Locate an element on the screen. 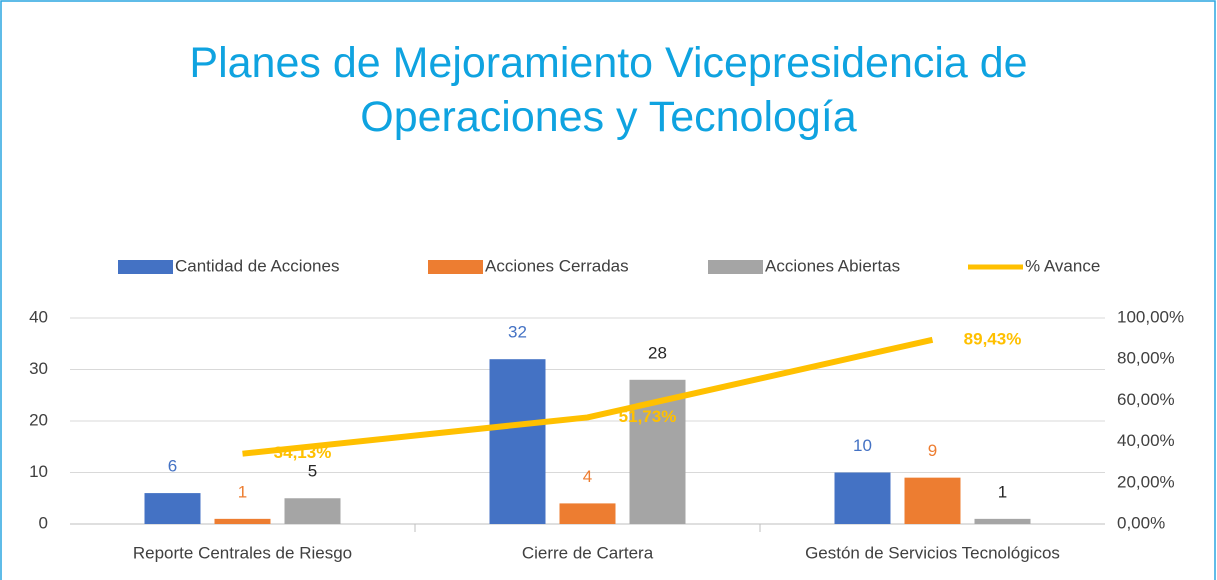 This screenshot has width=1217, height=580. data-label: 4 is located at coordinates (587, 476).